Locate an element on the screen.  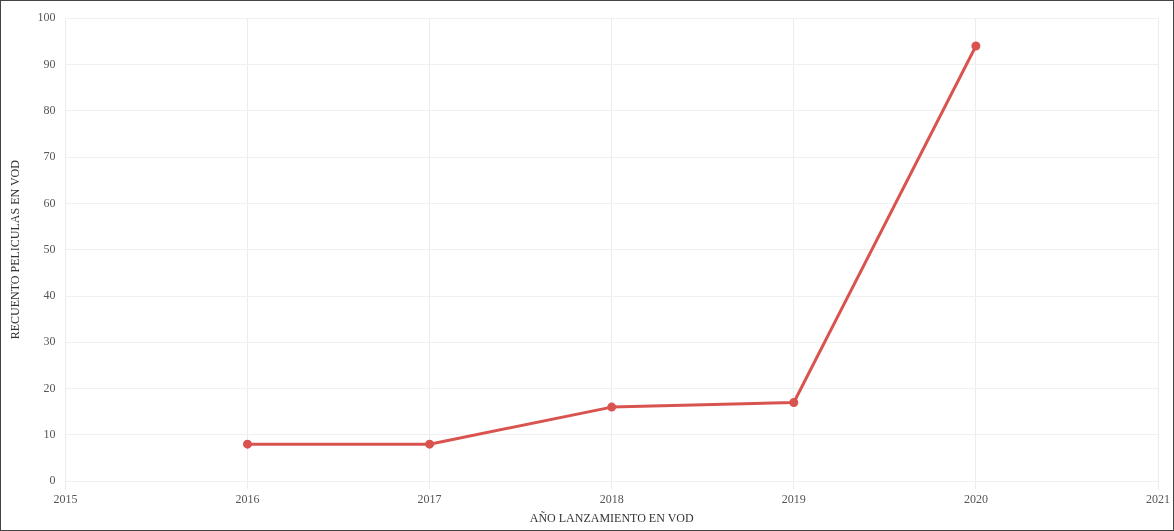
y-tick-label: 20 is located at coordinates (49, 387).